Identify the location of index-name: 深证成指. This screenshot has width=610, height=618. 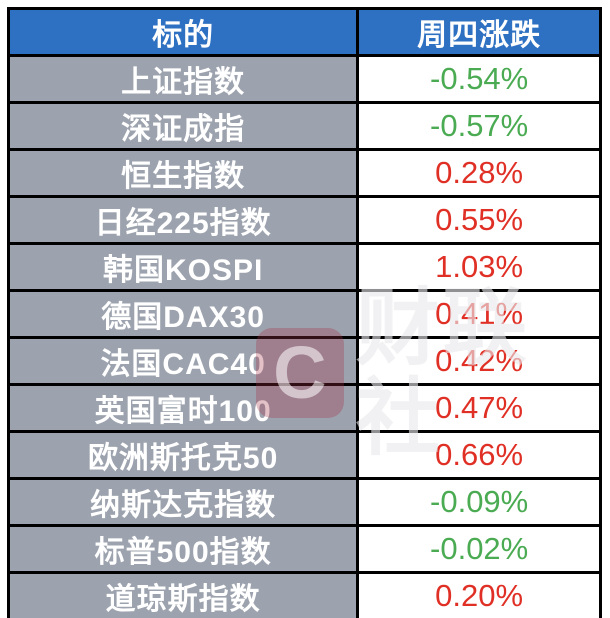
(183, 126).